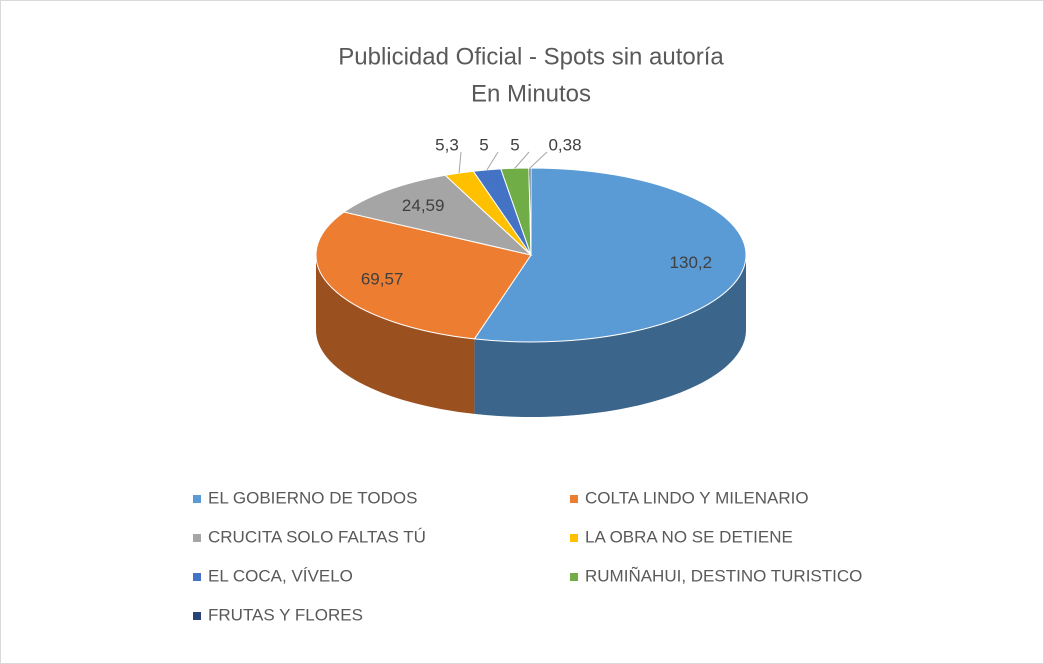 This screenshot has height=664, width=1044. What do you see at coordinates (382, 279) in the screenshot?
I see `data-label: 69,57` at bounding box center [382, 279].